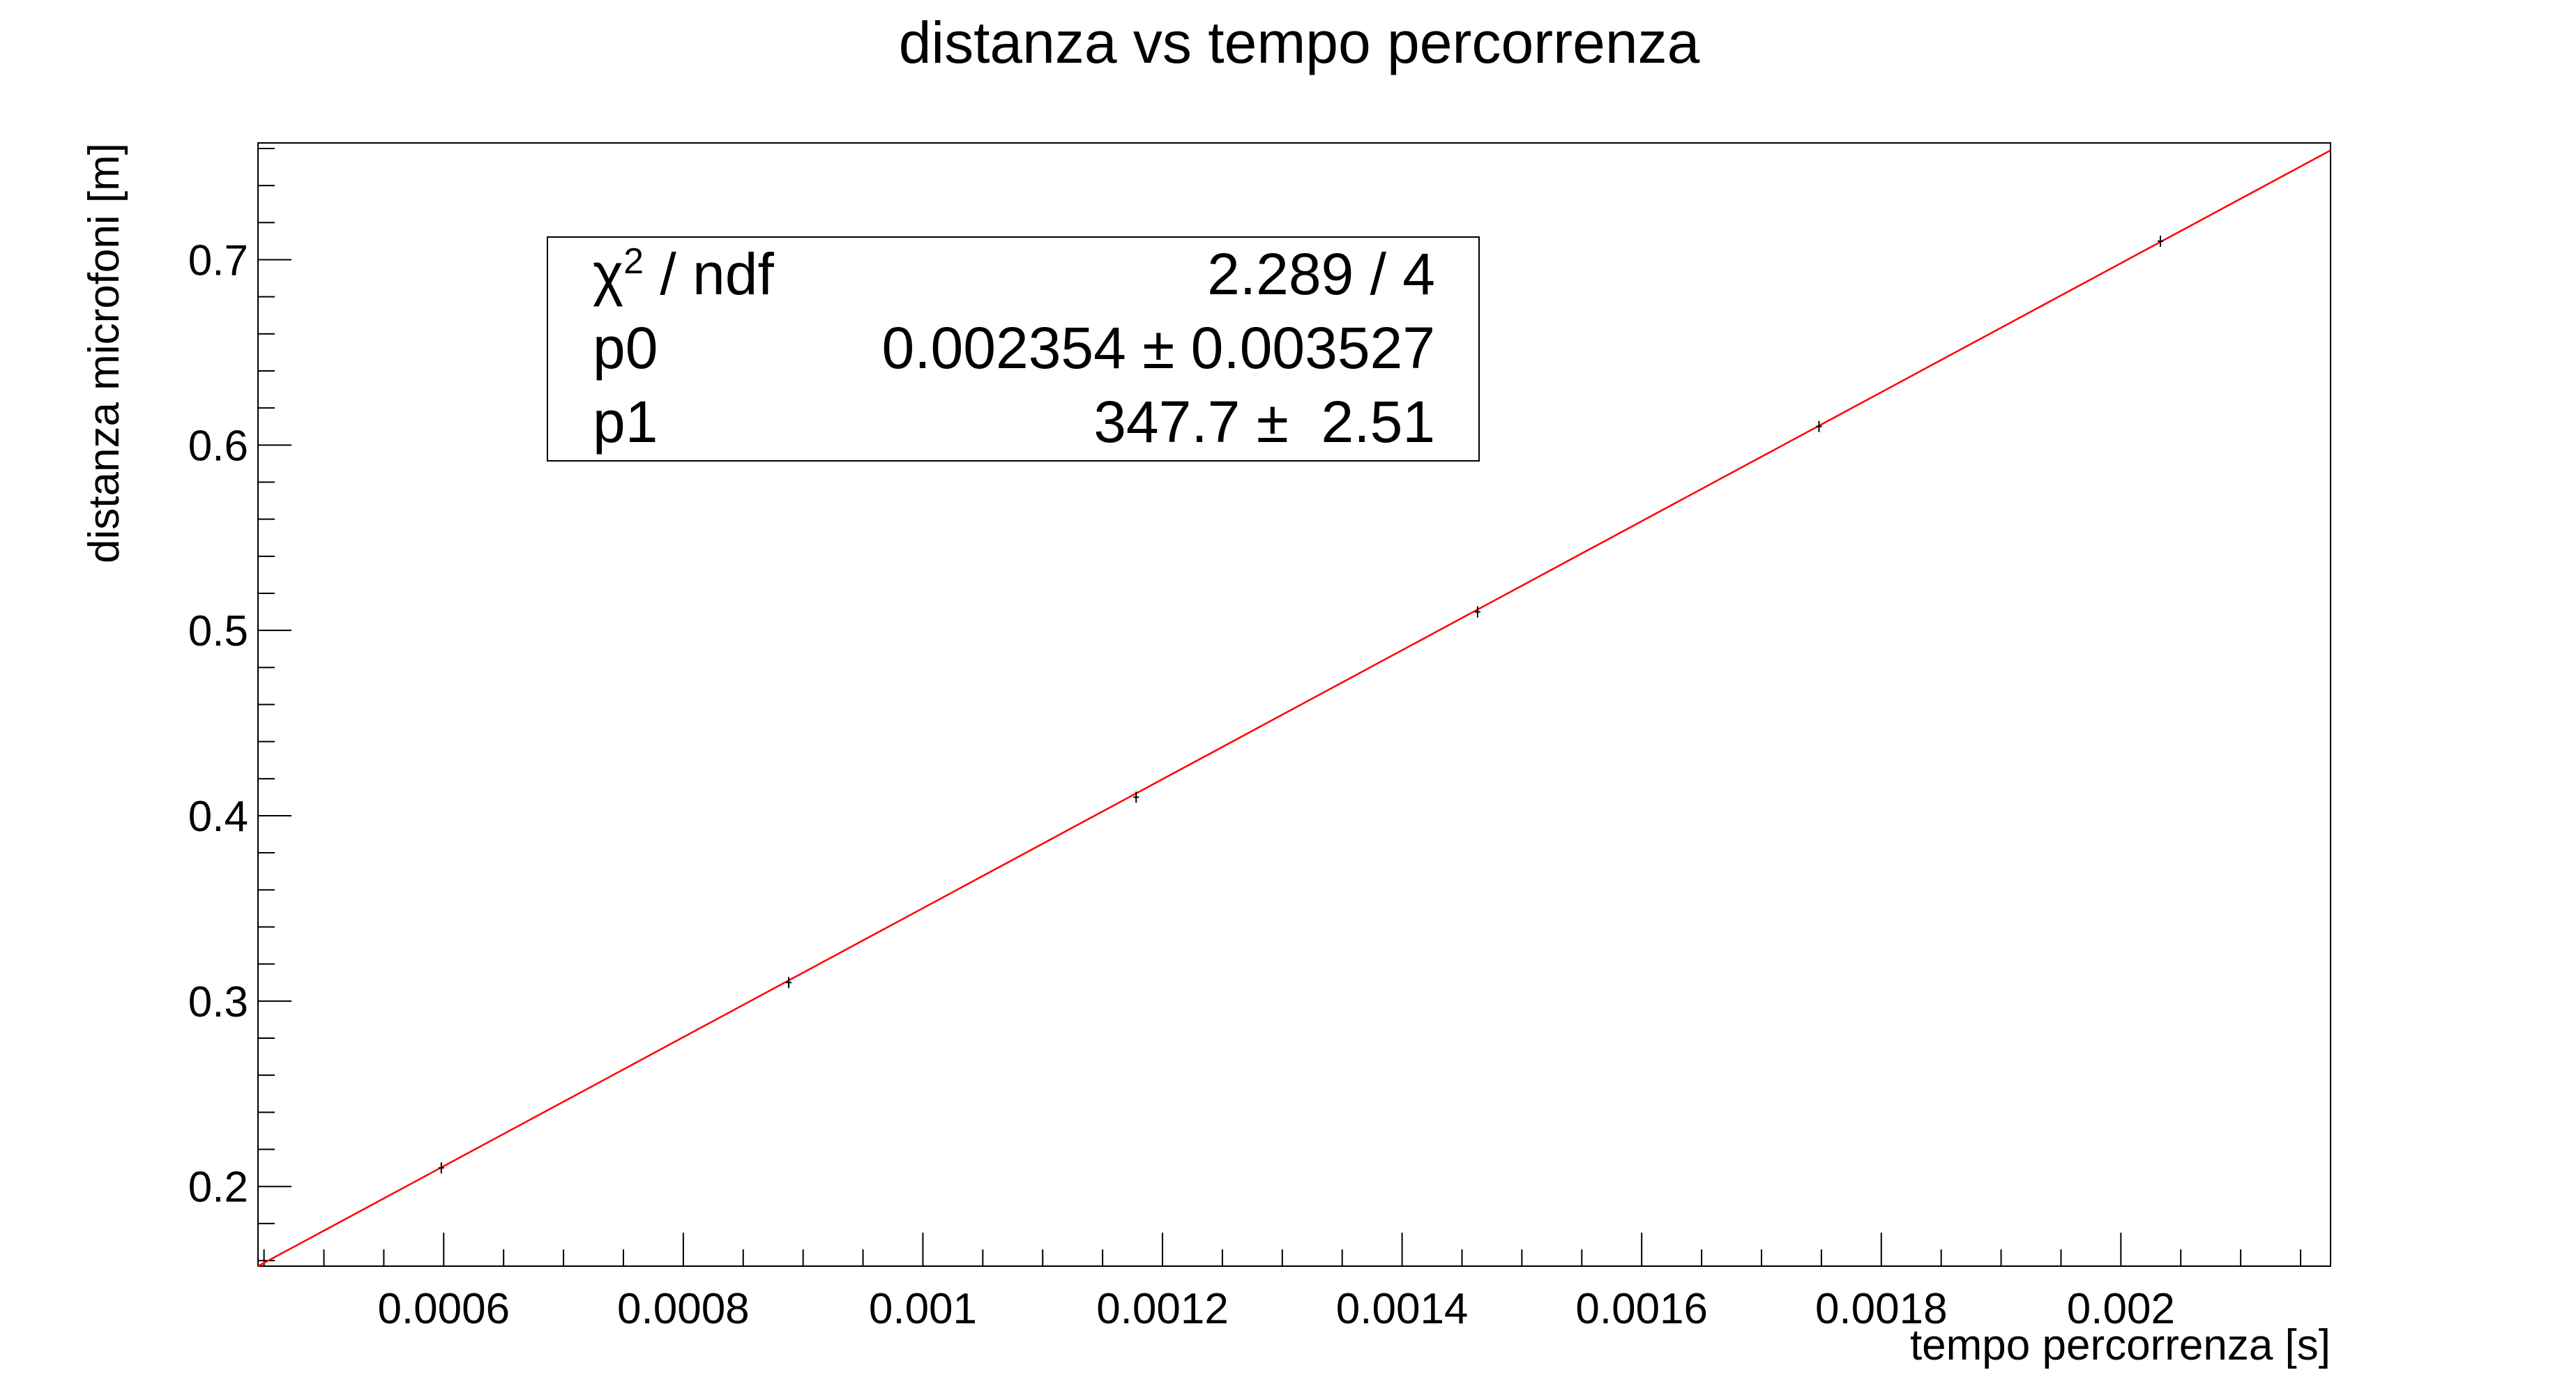 The height and width of the screenshot is (1400, 2576). I want to click on y-tick-label: 0.7, so click(218, 260).